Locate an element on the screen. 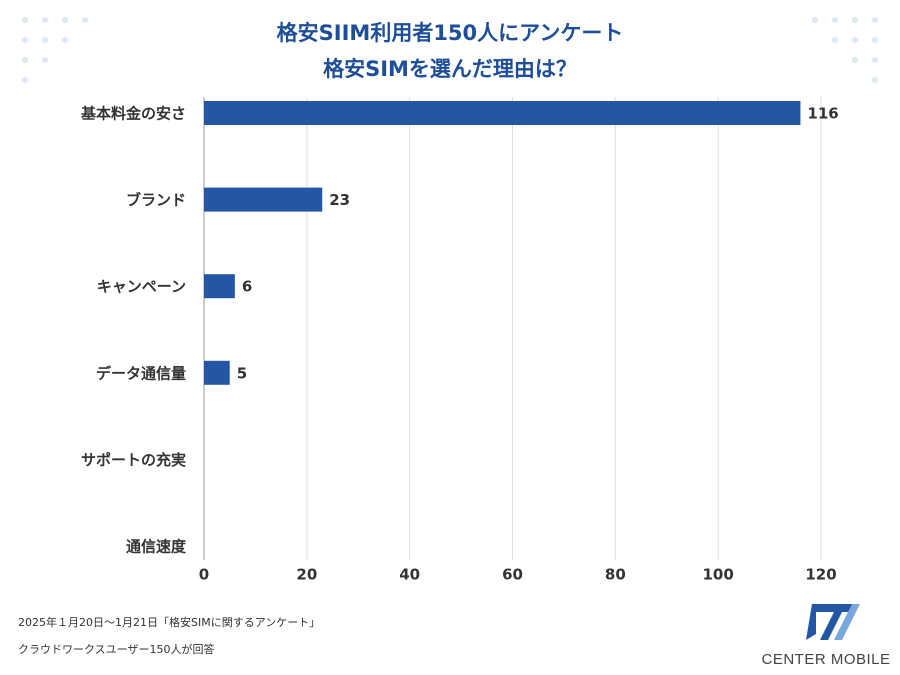 The width and height of the screenshot is (900, 675). x-tick-label: 100 is located at coordinates (718, 575).